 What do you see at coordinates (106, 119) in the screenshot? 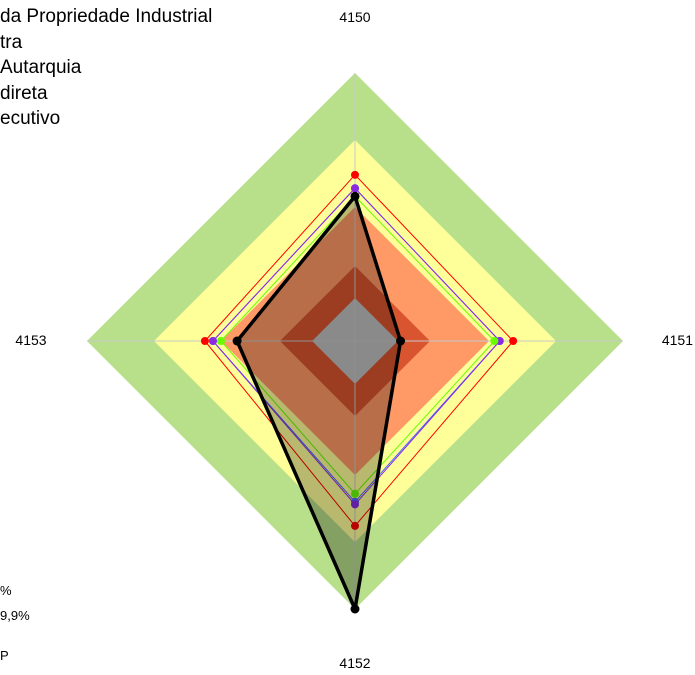
I see `legend-line: ecutivo` at bounding box center [106, 119].